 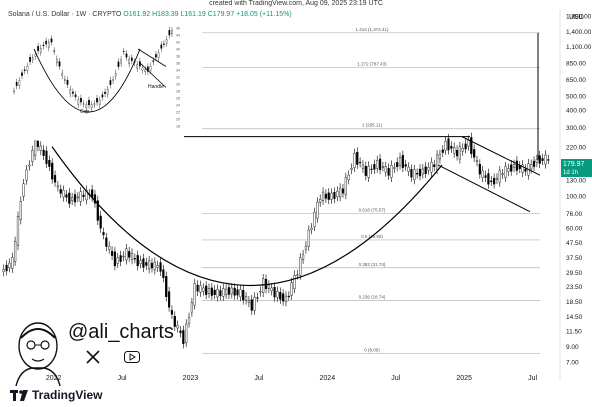 I want to click on time-tick-label: 2024, so click(x=328, y=378).